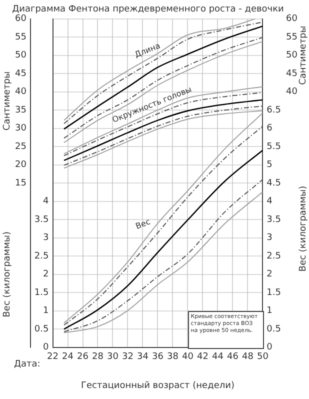 The image size is (309, 399). Describe the element at coordinates (303, 55) in the screenshot. I see `text: Сантиметры` at that location.